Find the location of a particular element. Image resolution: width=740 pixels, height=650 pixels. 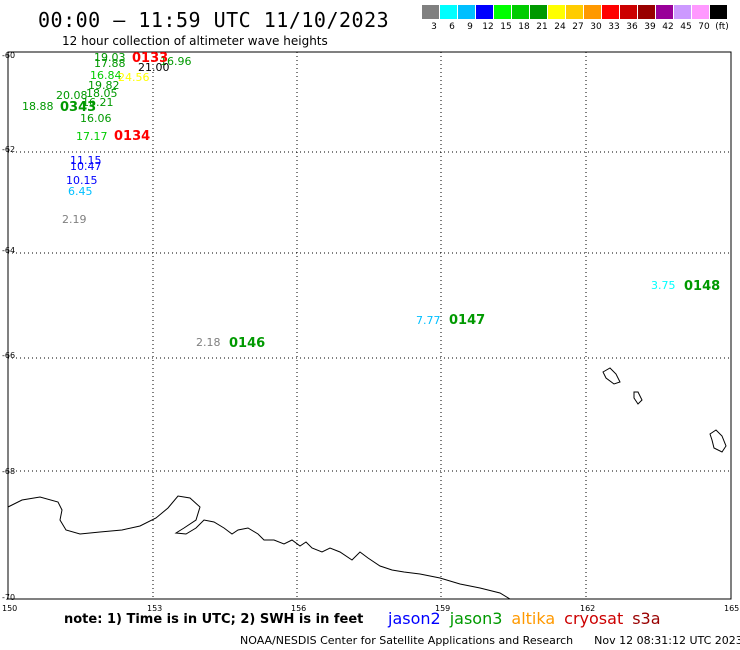

satellite-jason3: jason3 is located at coordinates (476, 618).